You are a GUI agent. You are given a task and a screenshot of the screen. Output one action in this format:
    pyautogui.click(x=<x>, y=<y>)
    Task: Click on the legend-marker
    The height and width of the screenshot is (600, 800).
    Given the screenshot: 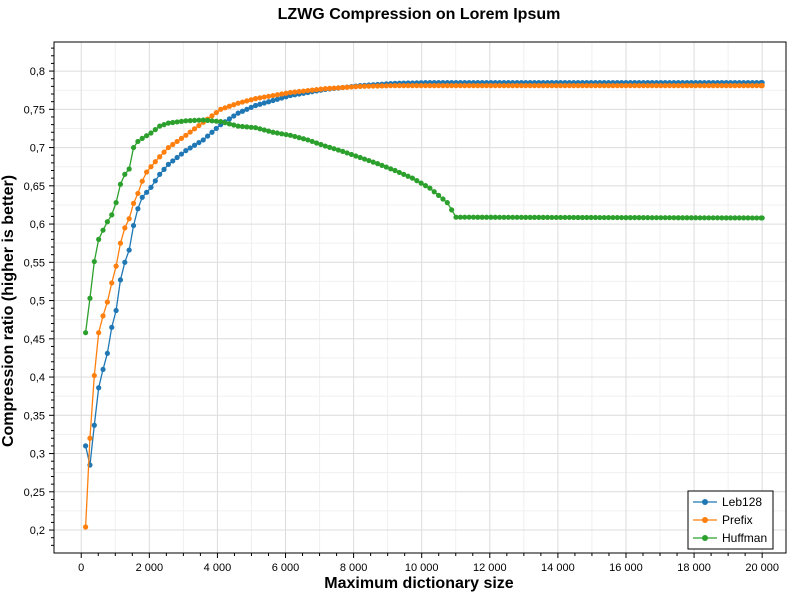 What is the action you would take?
    pyautogui.click(x=705, y=502)
    